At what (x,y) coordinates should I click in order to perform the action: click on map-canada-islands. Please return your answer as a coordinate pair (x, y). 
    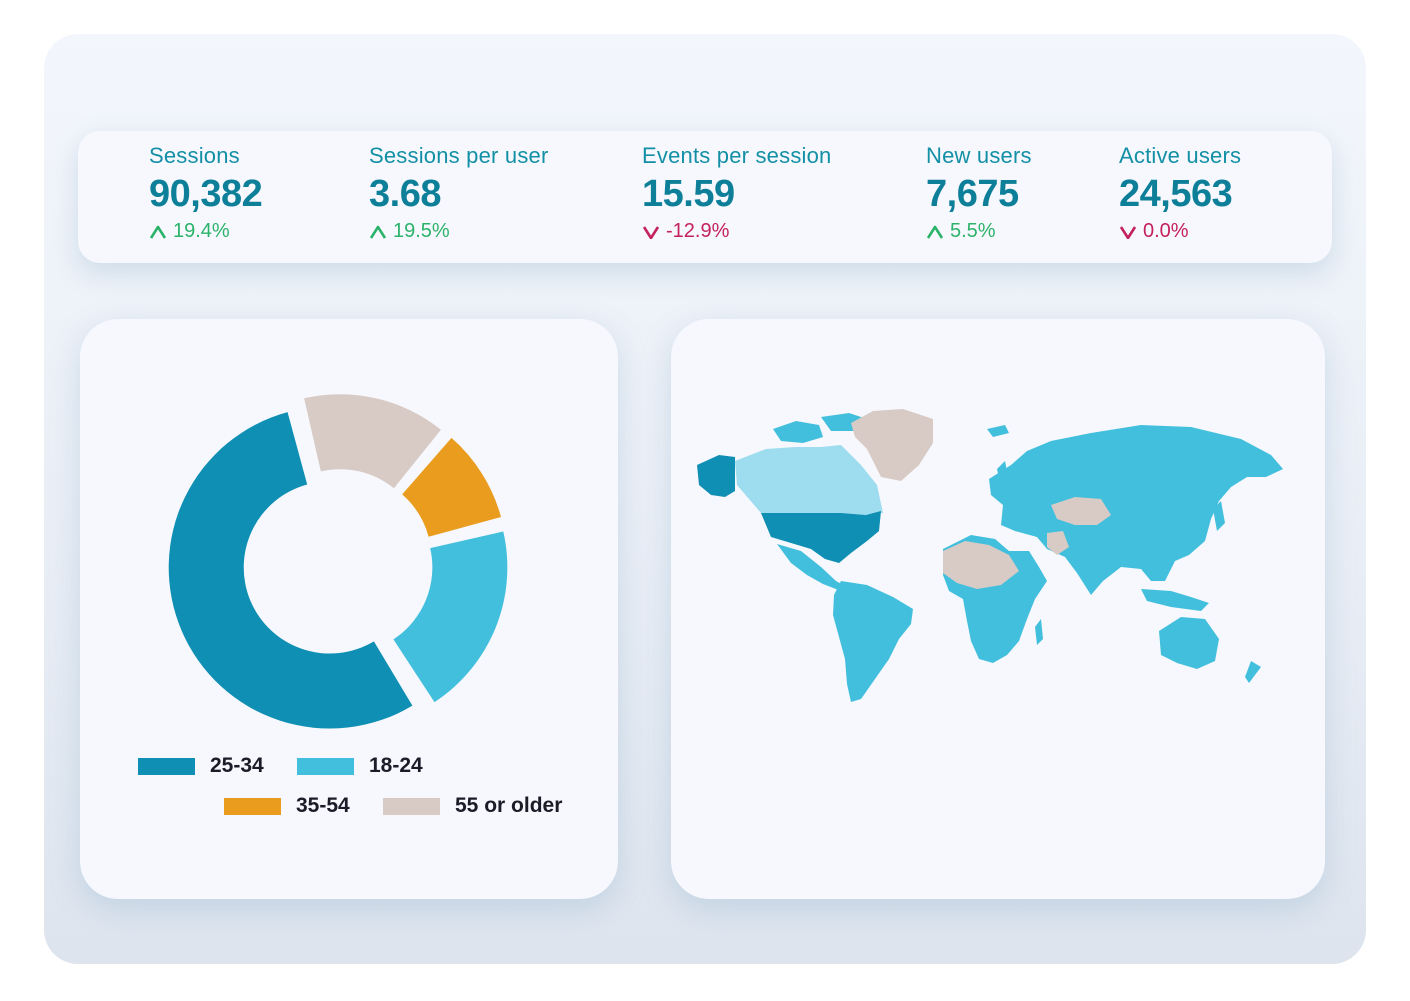
    Looking at the image, I should click on (798, 432).